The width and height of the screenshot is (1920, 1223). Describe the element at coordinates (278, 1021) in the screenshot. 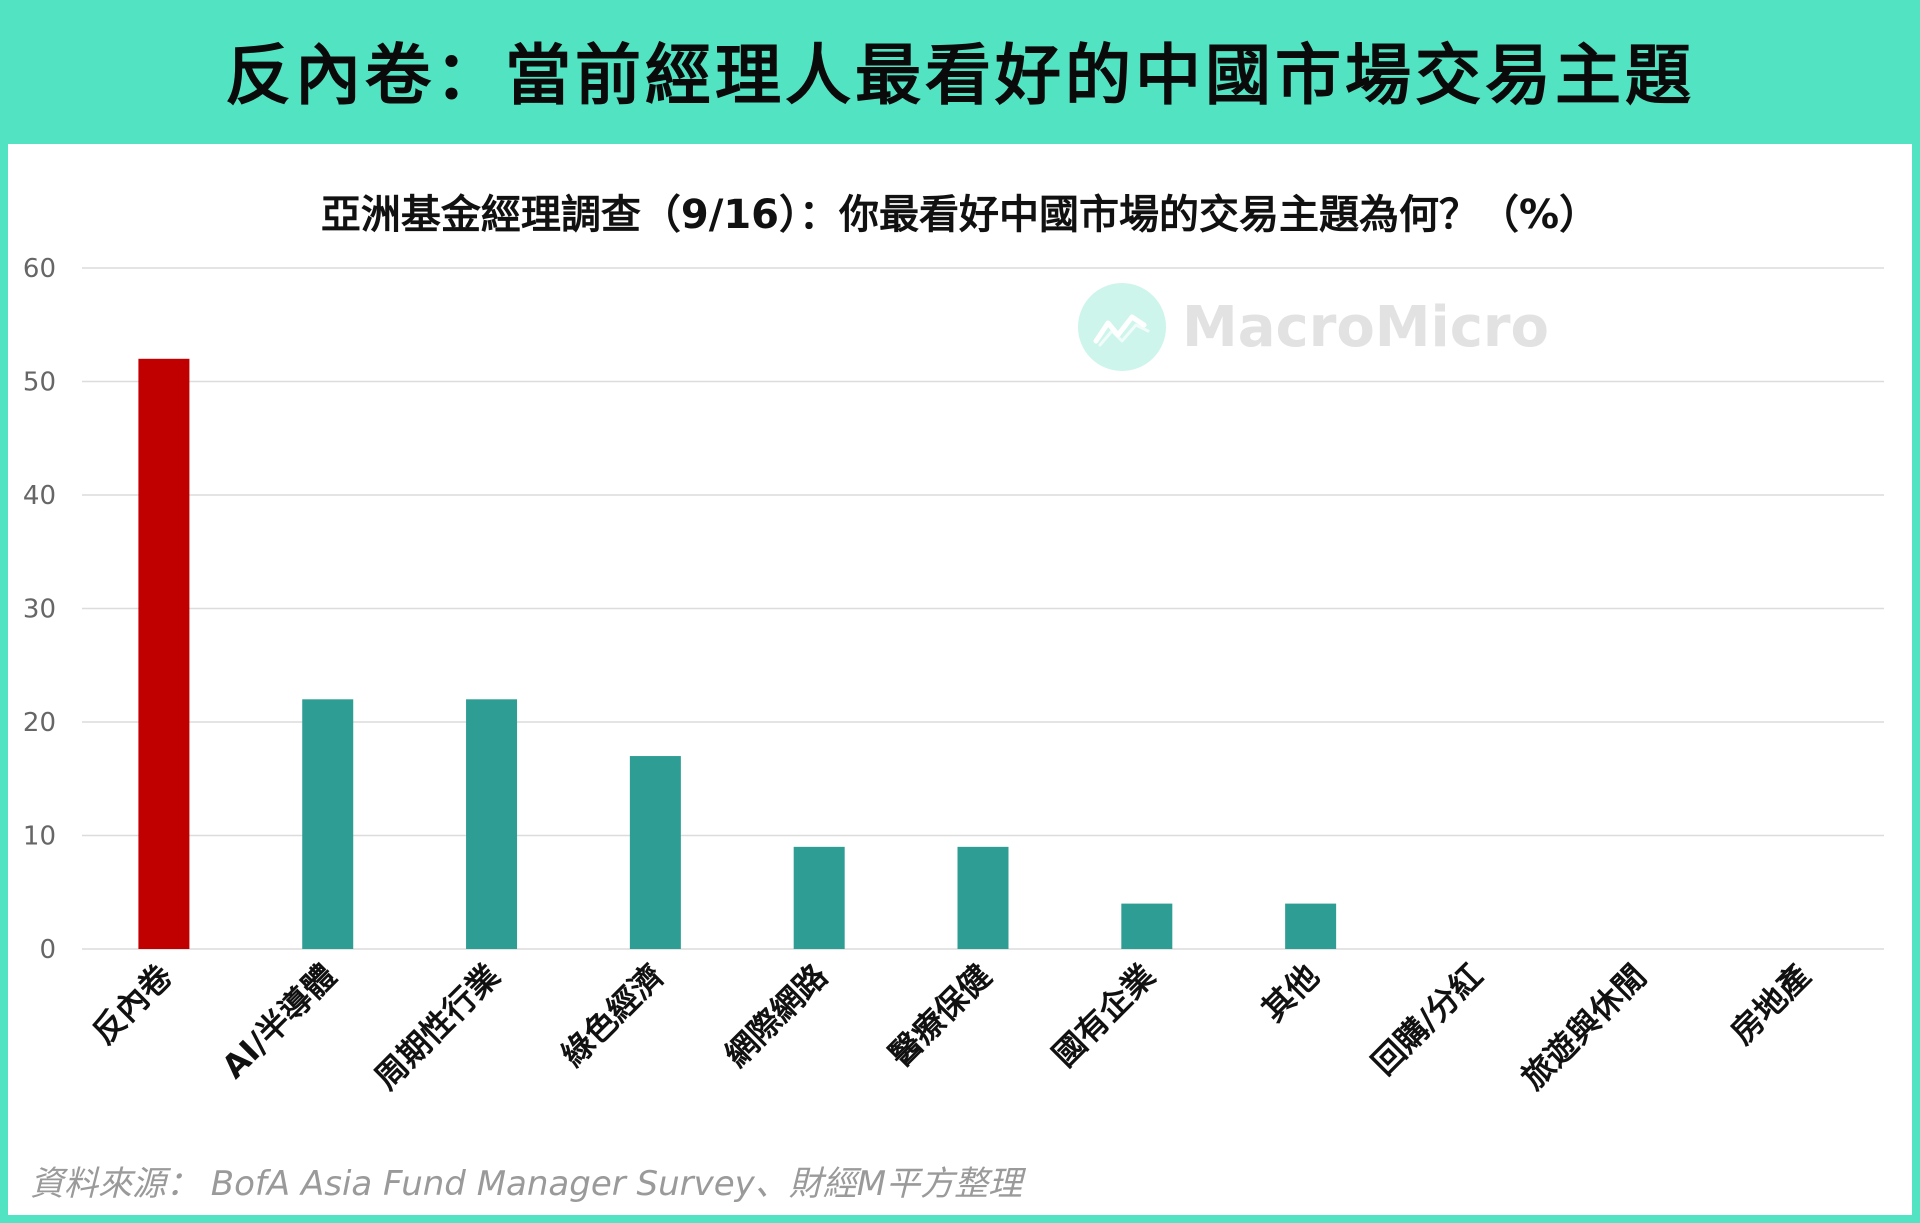

I see `x-category-label: AI/半導體` at that location.